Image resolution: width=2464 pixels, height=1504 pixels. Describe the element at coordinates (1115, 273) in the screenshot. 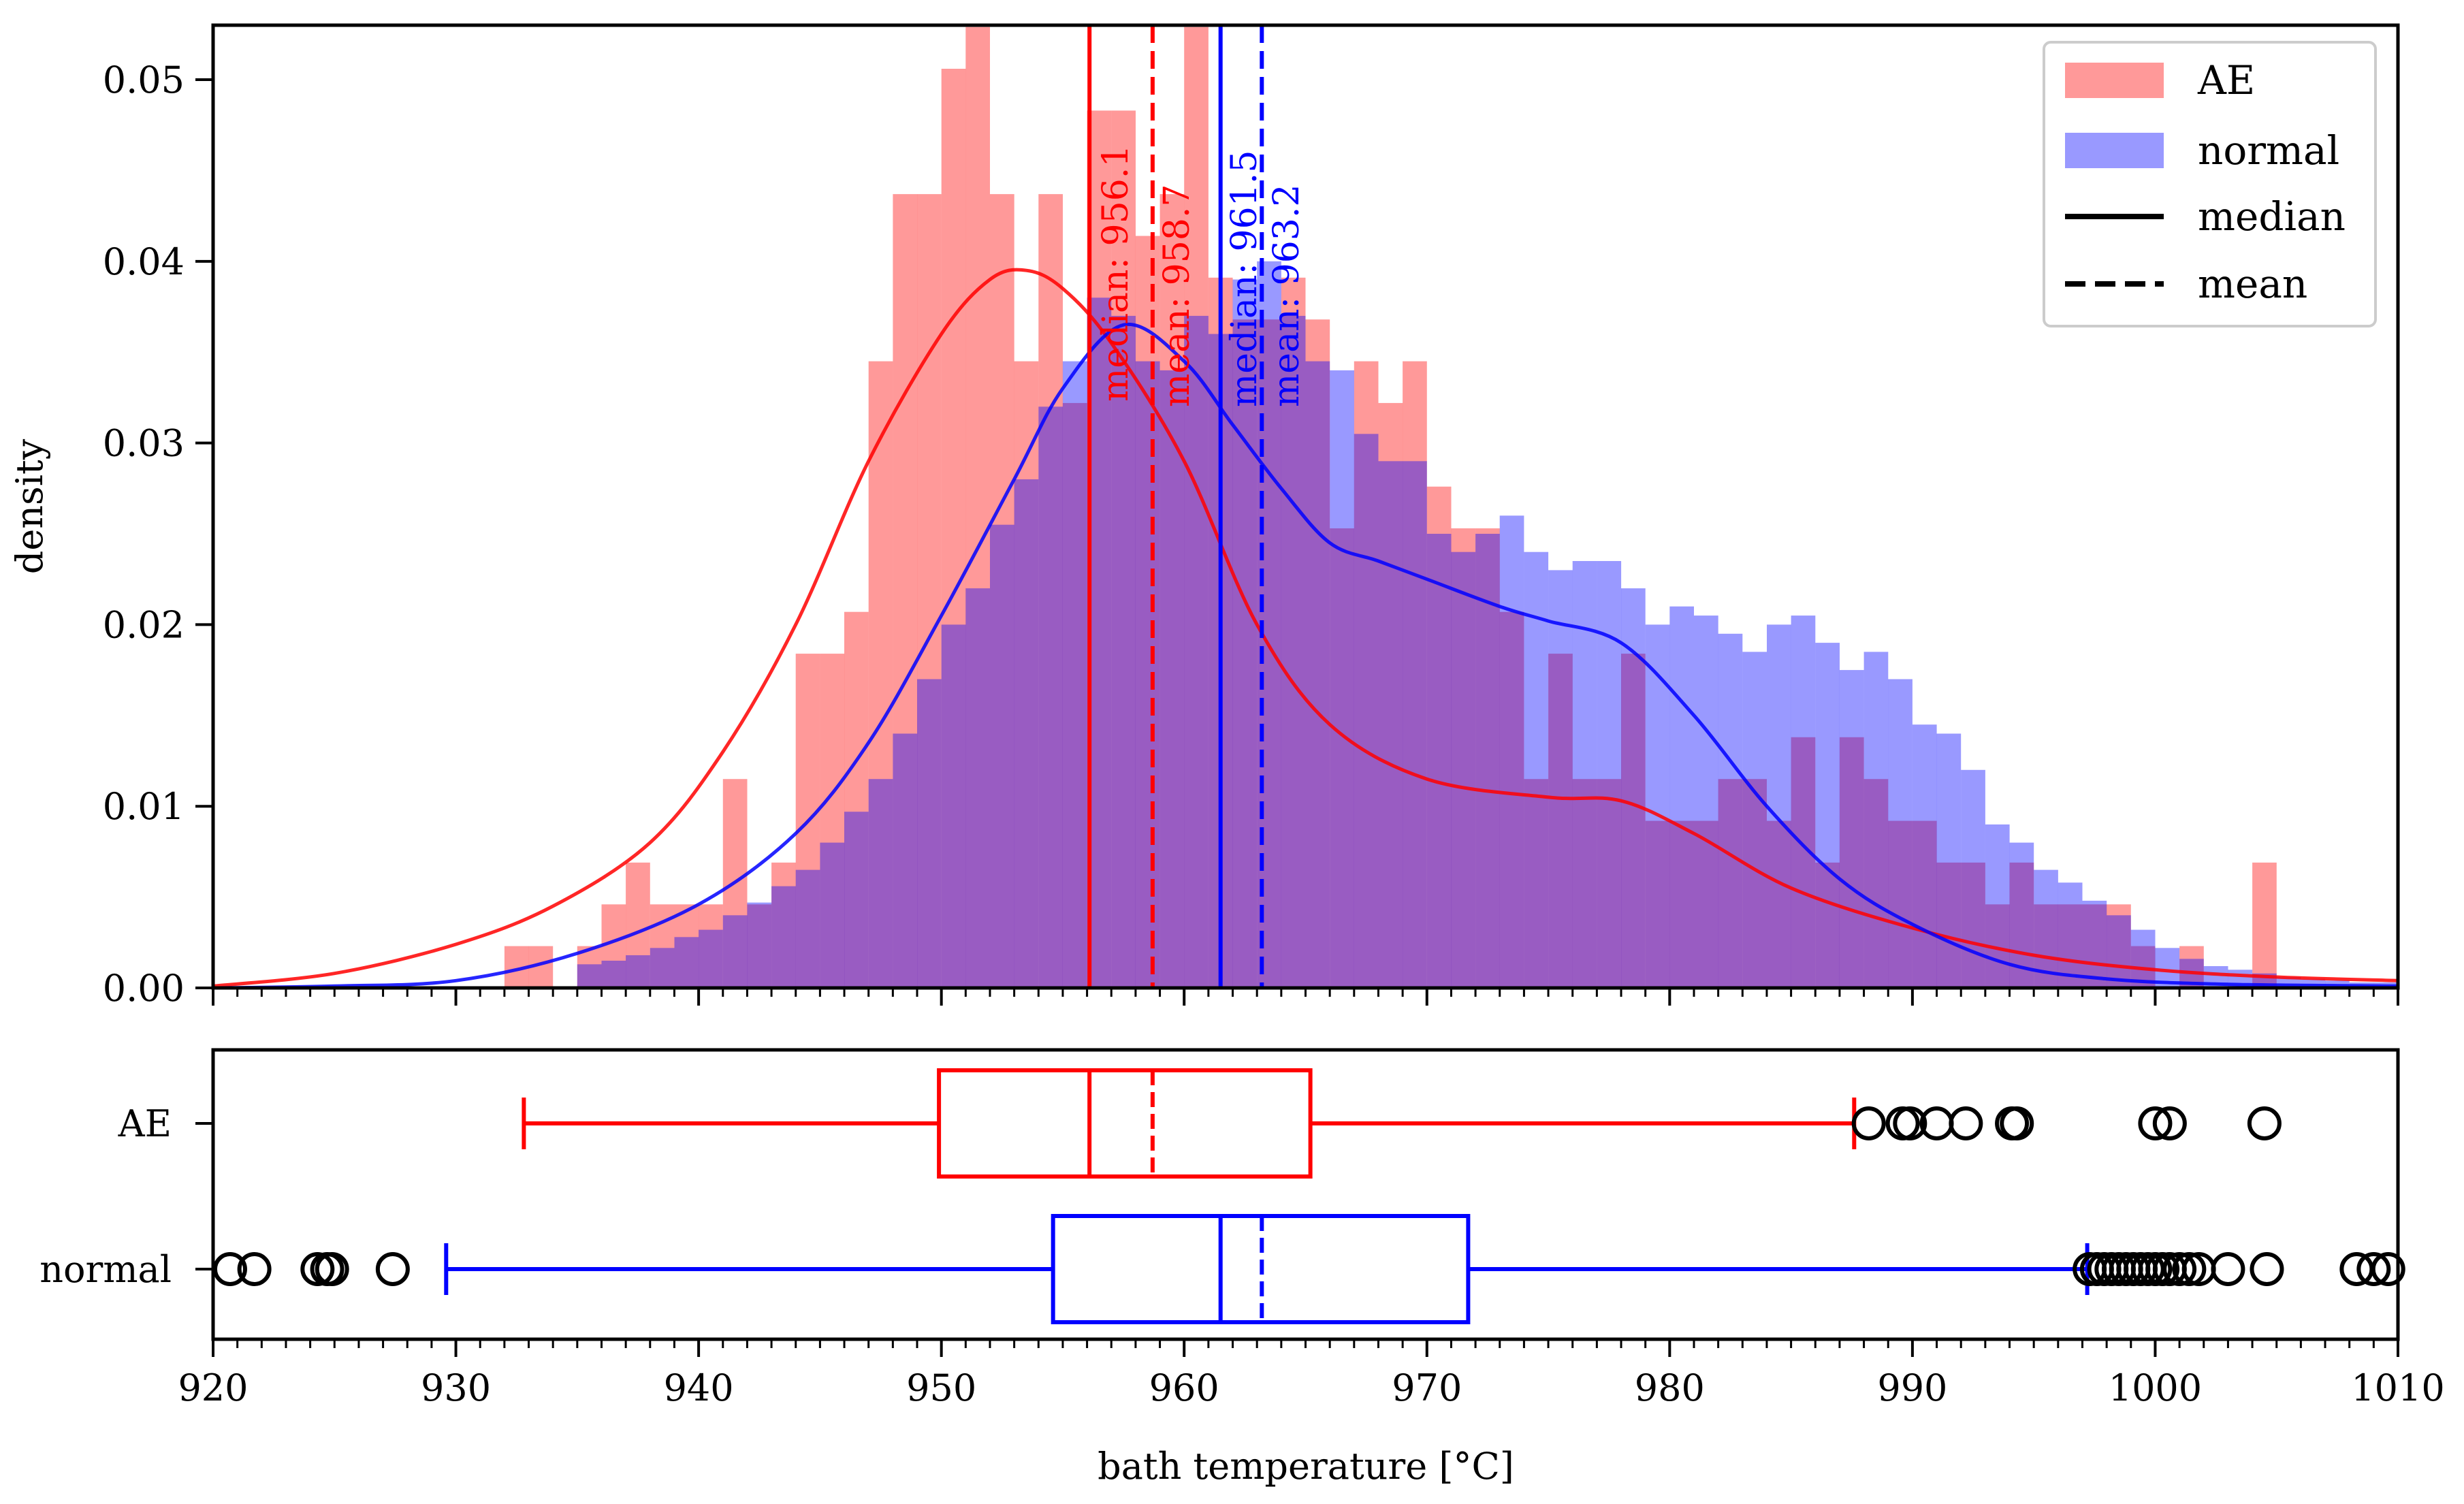

I see `annotation-ae-median: median: 956.1` at that location.